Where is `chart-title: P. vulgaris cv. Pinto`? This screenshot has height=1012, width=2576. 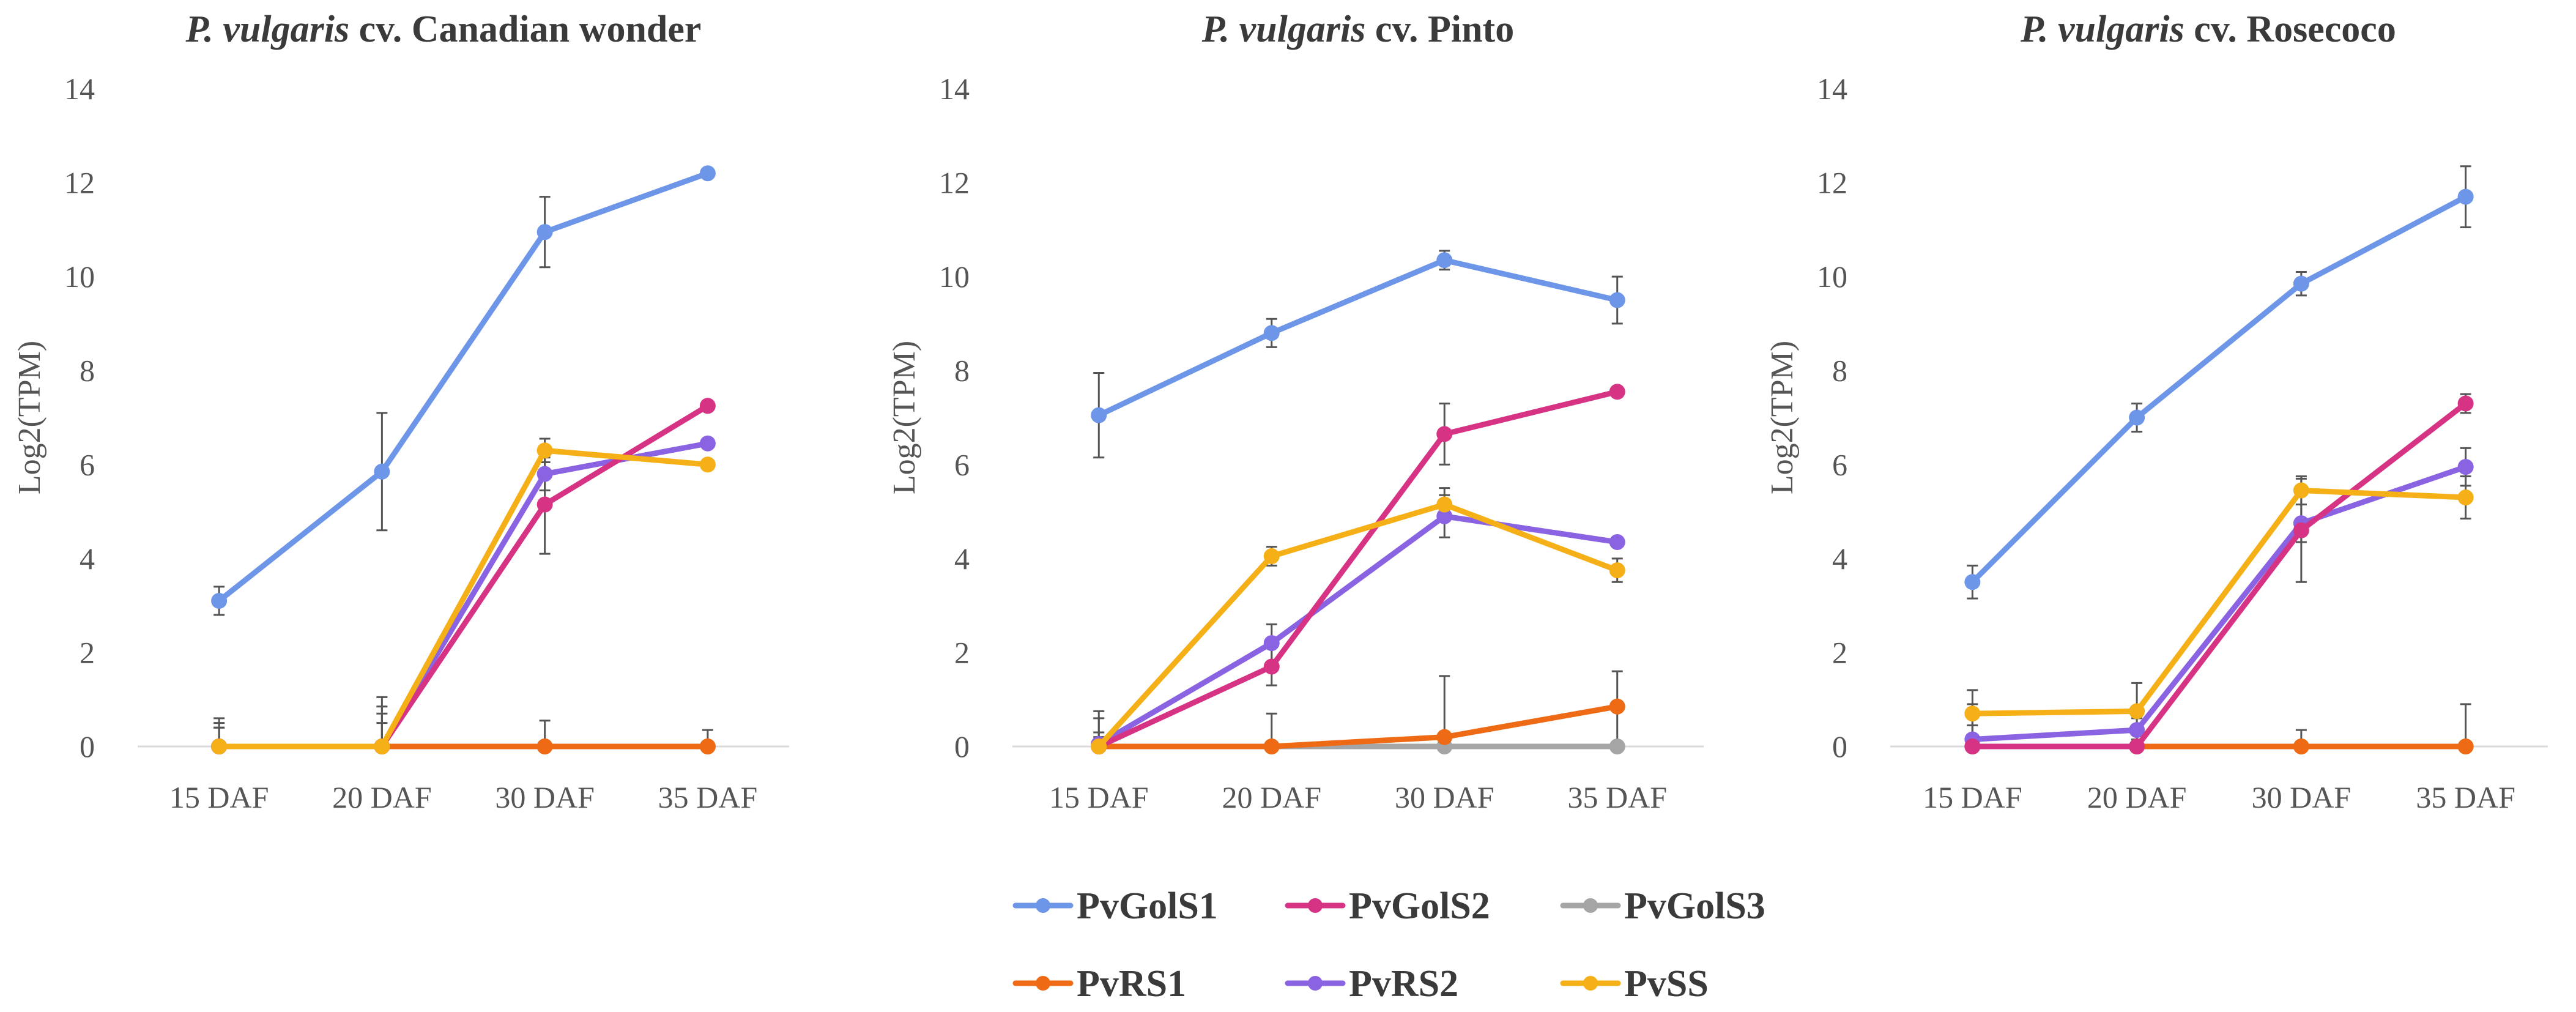
chart-title: P. vulgaris cv. Pinto is located at coordinates (1357, 29).